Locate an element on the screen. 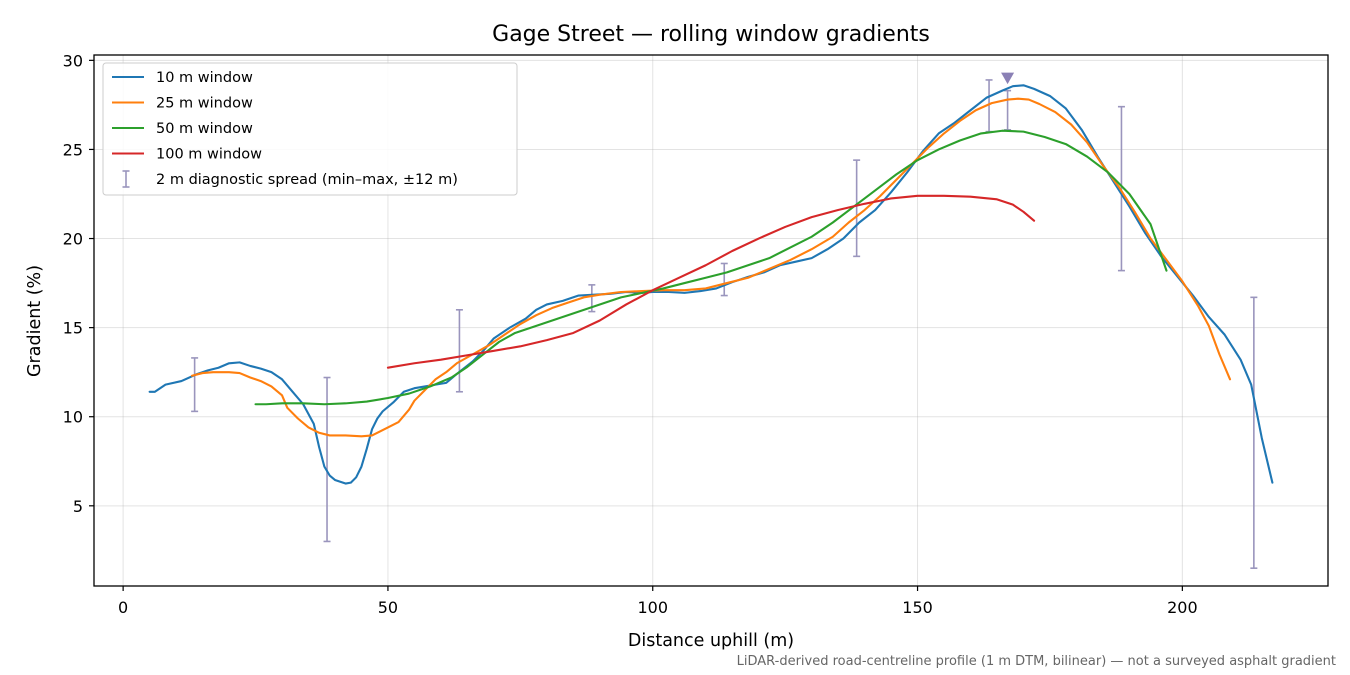 This screenshot has width=1350, height=675. legend-frame is located at coordinates (310, 129).